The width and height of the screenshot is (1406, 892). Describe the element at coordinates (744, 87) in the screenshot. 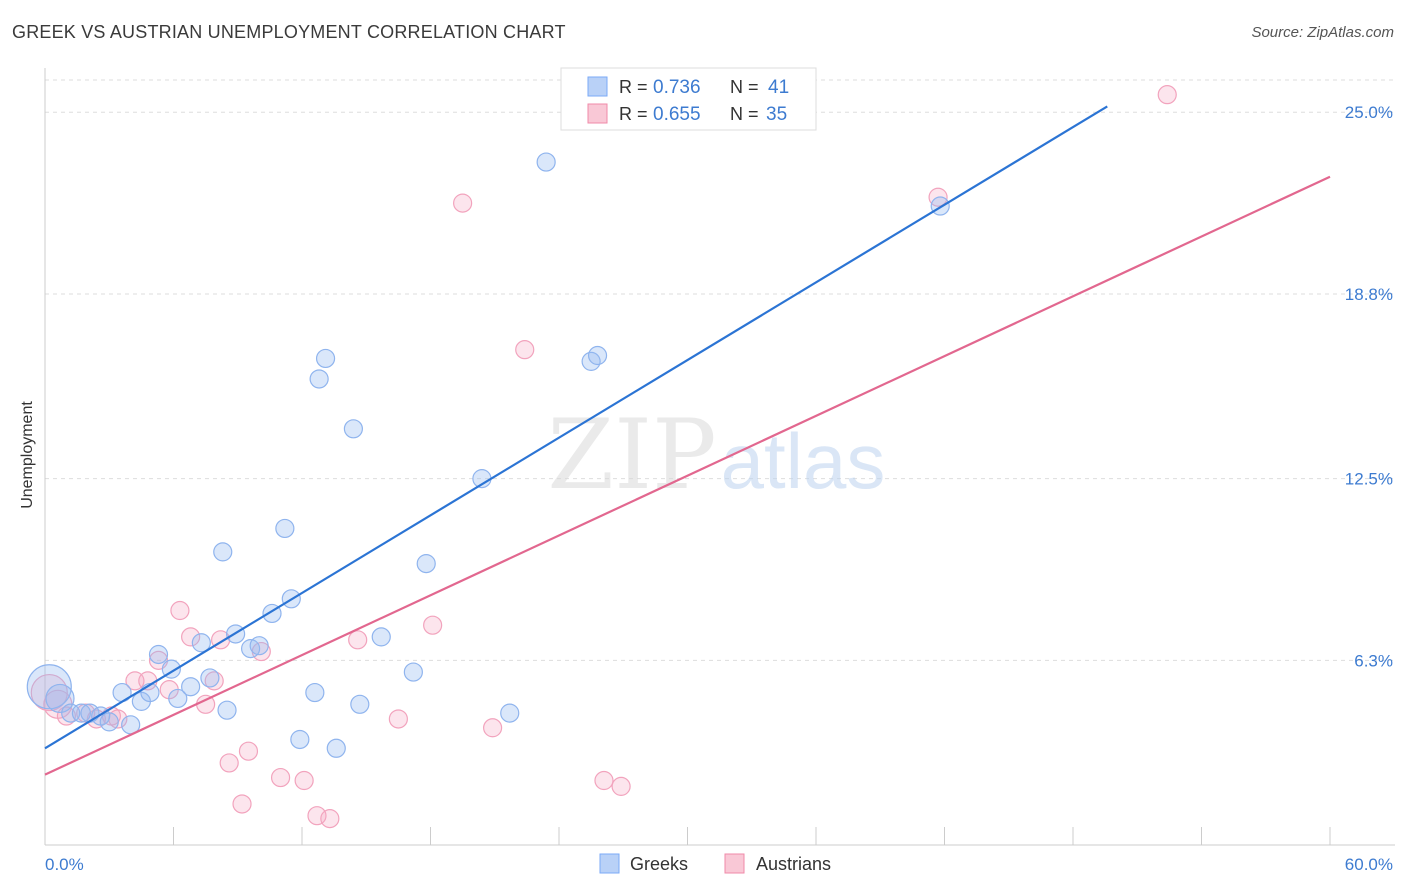

I see `greeks-n-label: N =` at that location.